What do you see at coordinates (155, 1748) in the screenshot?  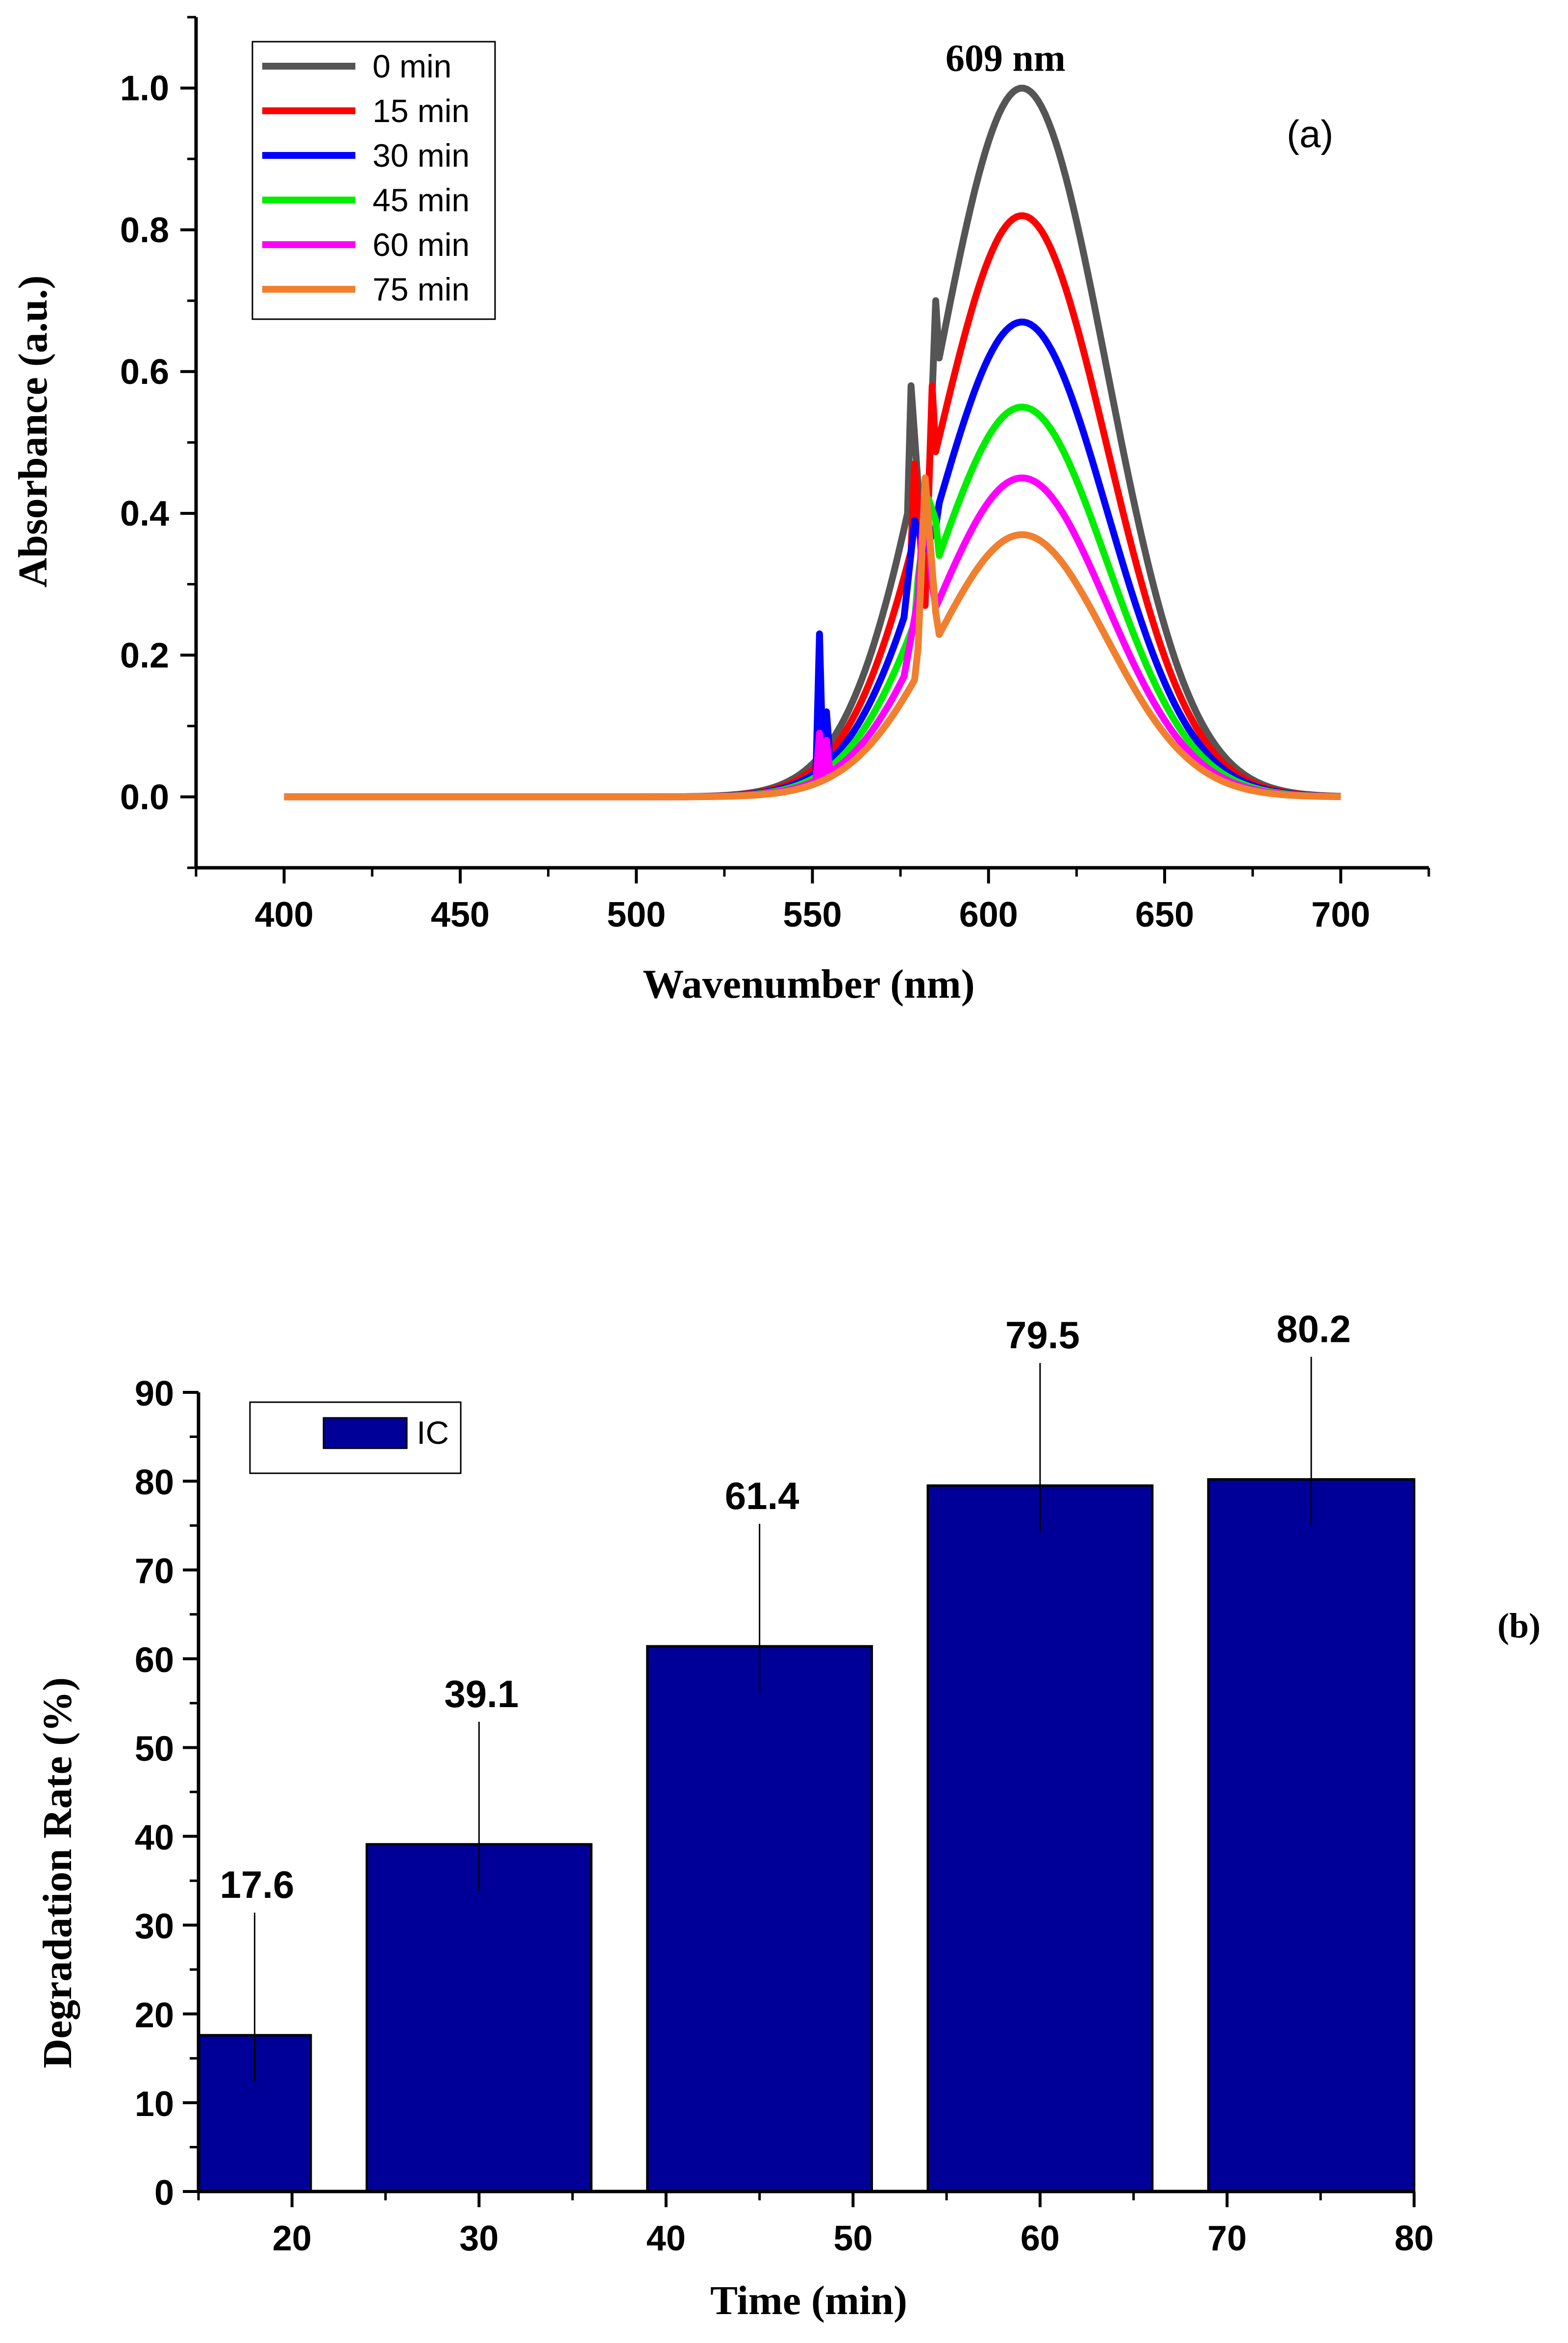 I see `y-tick-label: 50` at bounding box center [155, 1748].